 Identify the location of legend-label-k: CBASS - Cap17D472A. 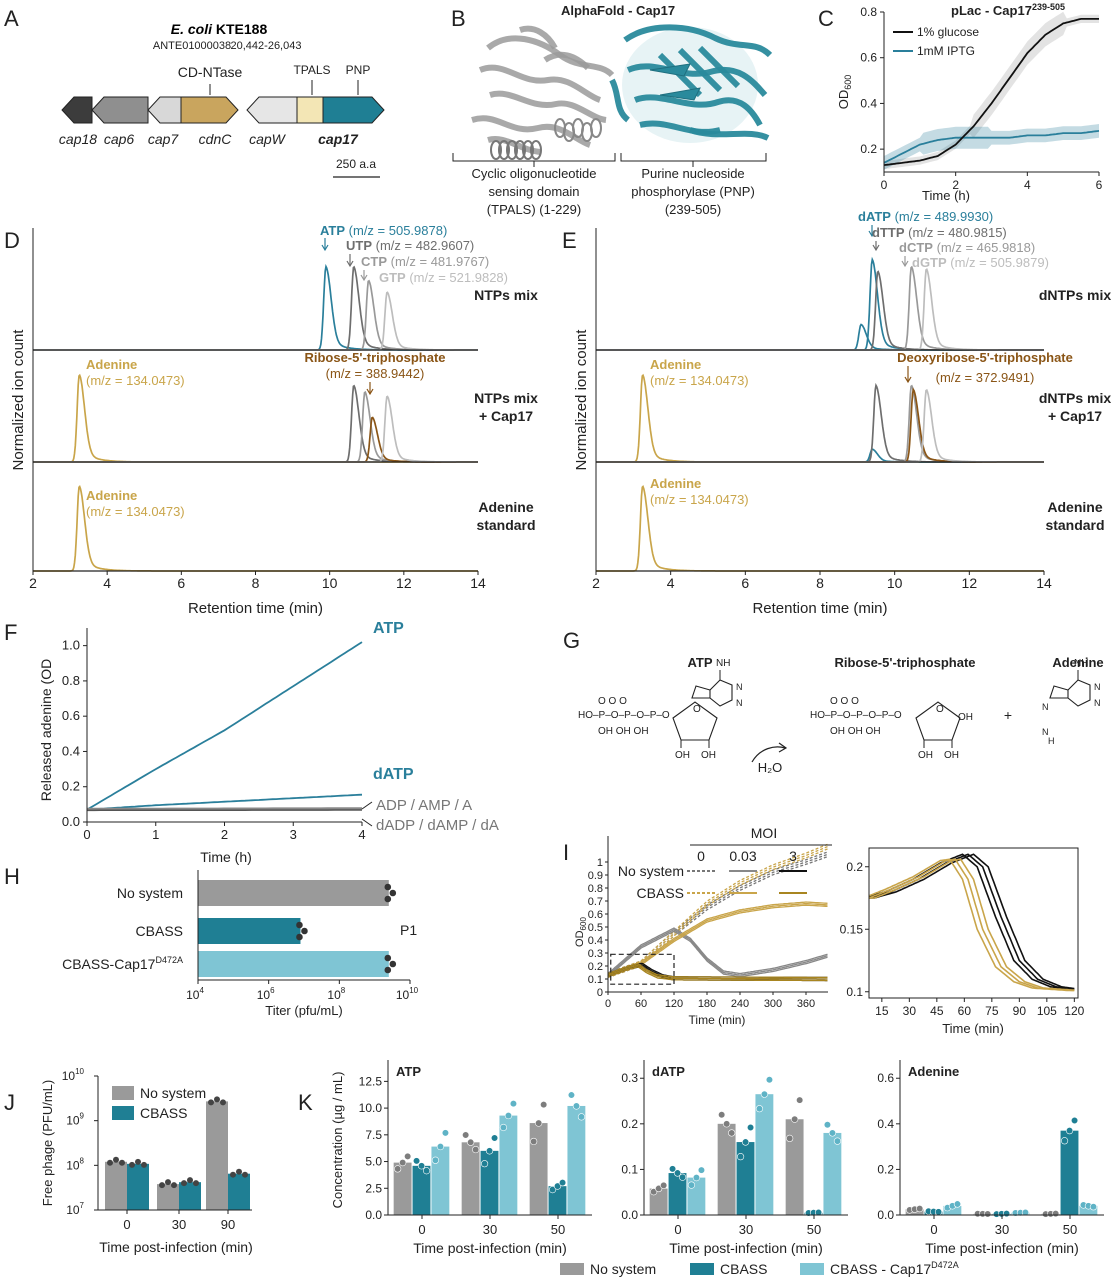
(894, 1268).